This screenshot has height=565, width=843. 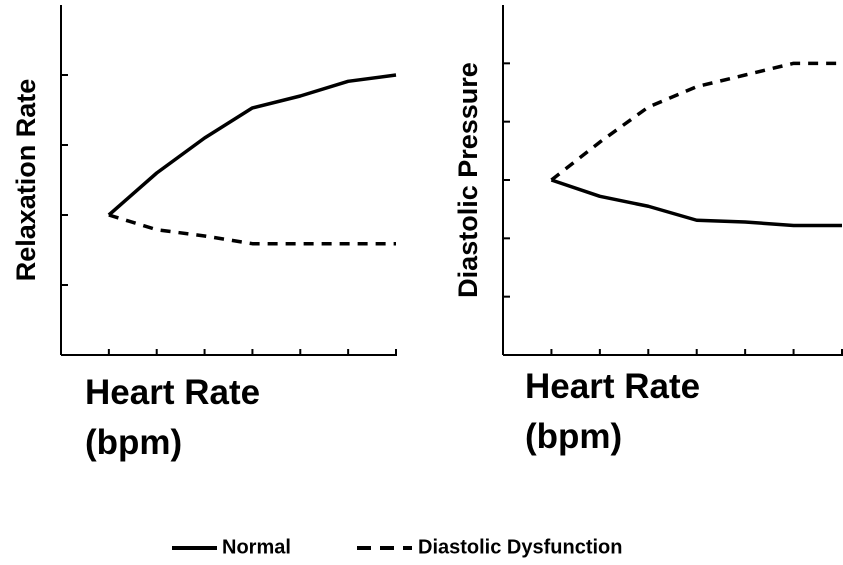 What do you see at coordinates (468, 180) in the screenshot?
I see `y-axis-label: Diastolic Pressure` at bounding box center [468, 180].